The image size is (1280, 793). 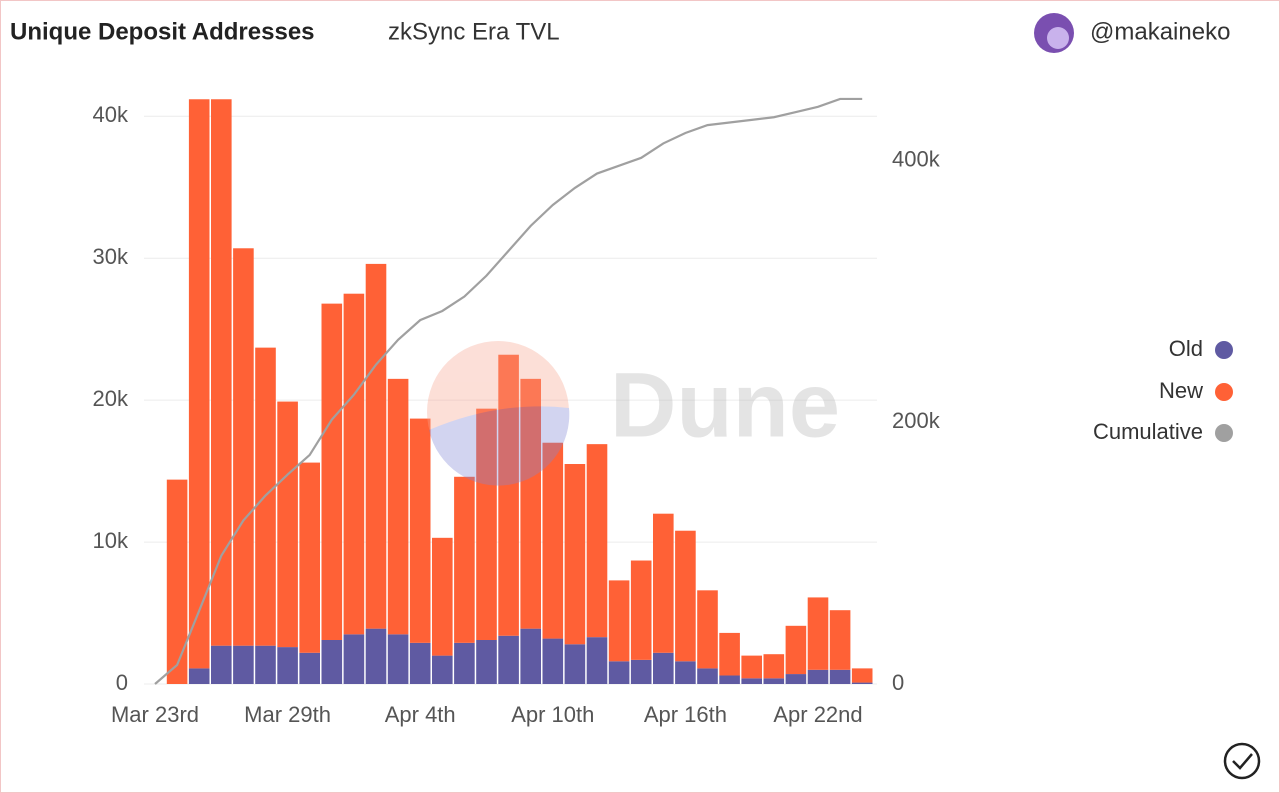 I want to click on y-tick-label: 10k, so click(x=111, y=540).